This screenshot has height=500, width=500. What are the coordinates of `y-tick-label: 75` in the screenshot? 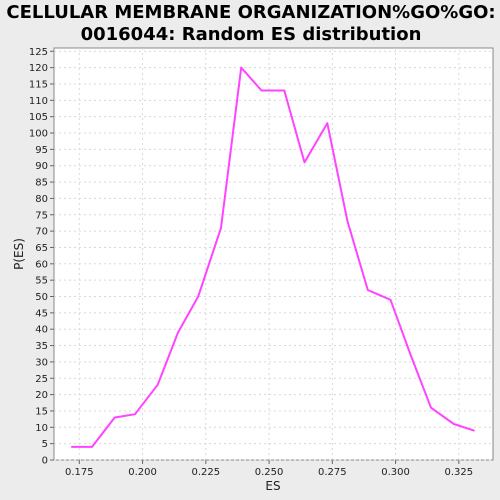 It's located at (41, 215).